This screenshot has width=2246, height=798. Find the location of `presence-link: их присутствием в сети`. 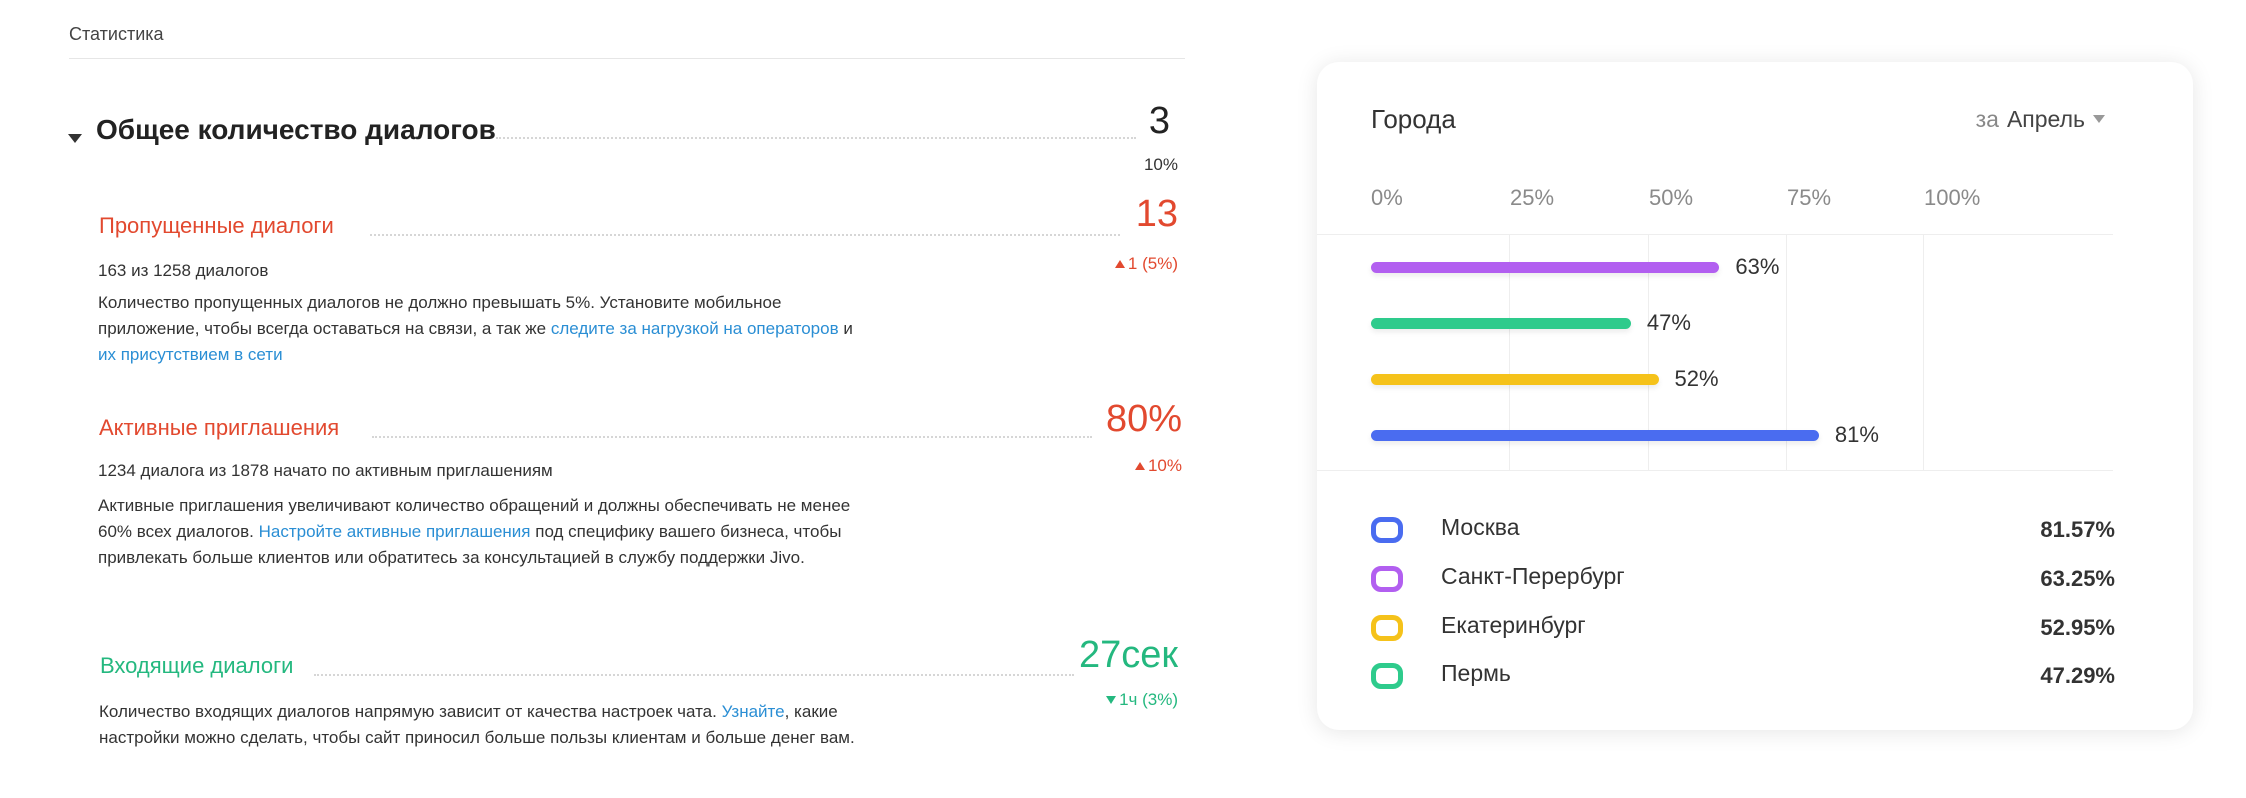

presence-link: их присутствием в сети is located at coordinates (190, 354).